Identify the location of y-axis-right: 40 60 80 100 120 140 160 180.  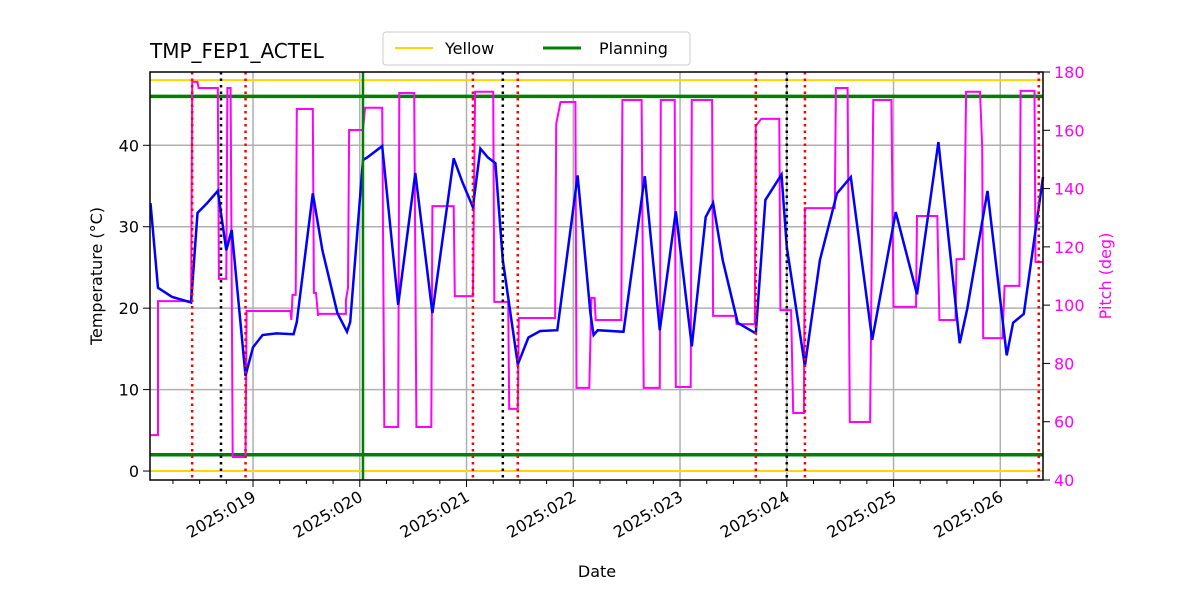
(1064, 276).